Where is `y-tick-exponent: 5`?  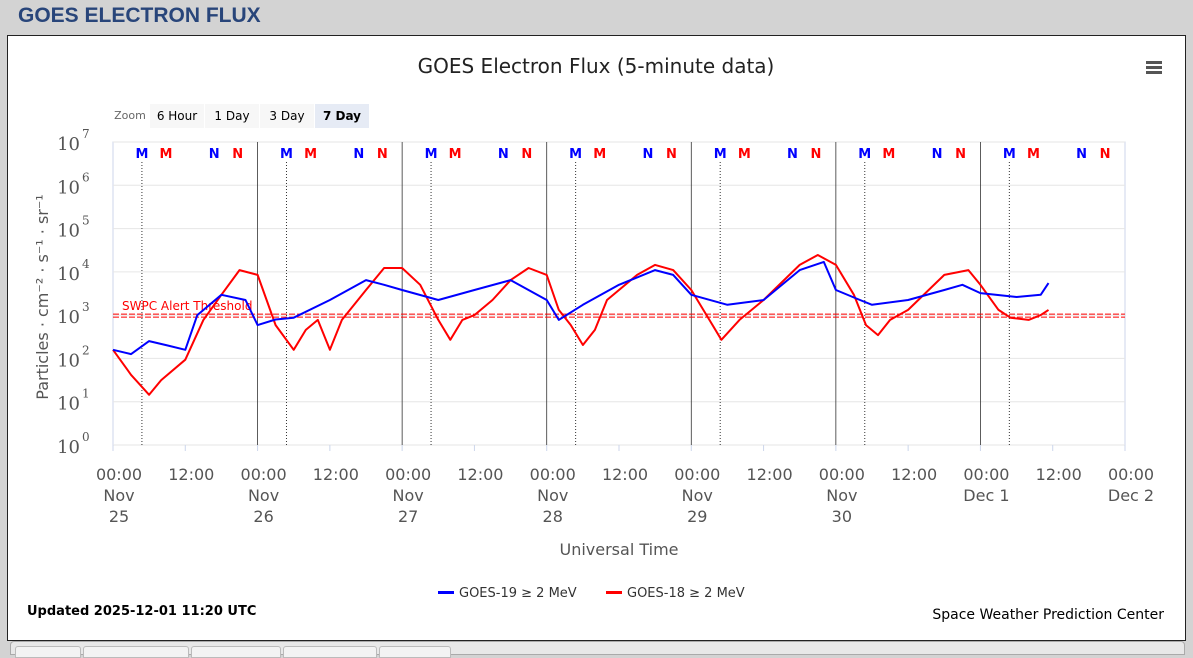 y-tick-exponent: 5 is located at coordinates (86, 221).